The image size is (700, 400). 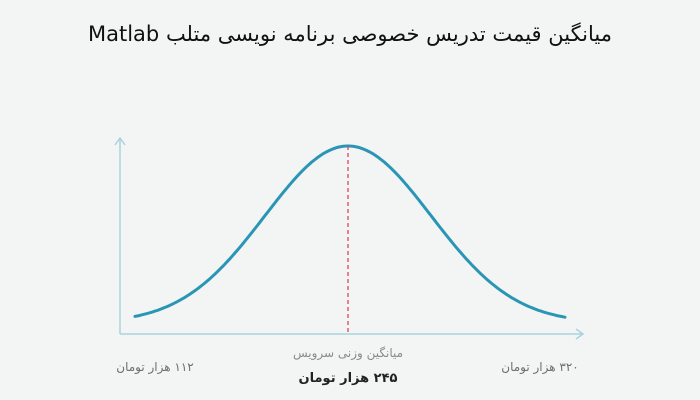 What do you see at coordinates (348, 353) in the screenshot?
I see `mean-caption: میانگین وزنی سرویس` at bounding box center [348, 353].